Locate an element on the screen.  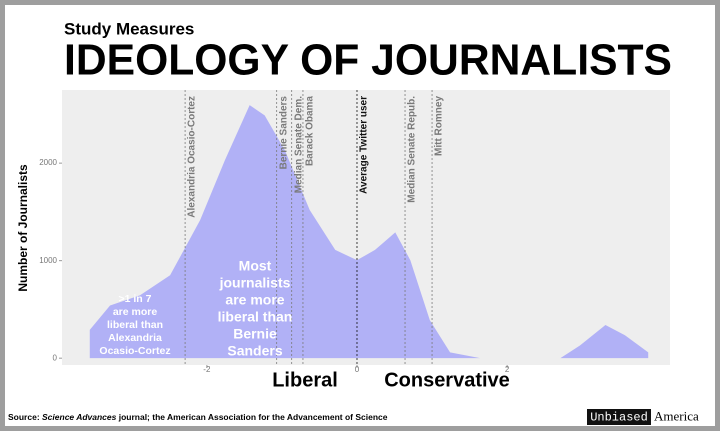
source-part: Science Advances is located at coordinates (79, 417).